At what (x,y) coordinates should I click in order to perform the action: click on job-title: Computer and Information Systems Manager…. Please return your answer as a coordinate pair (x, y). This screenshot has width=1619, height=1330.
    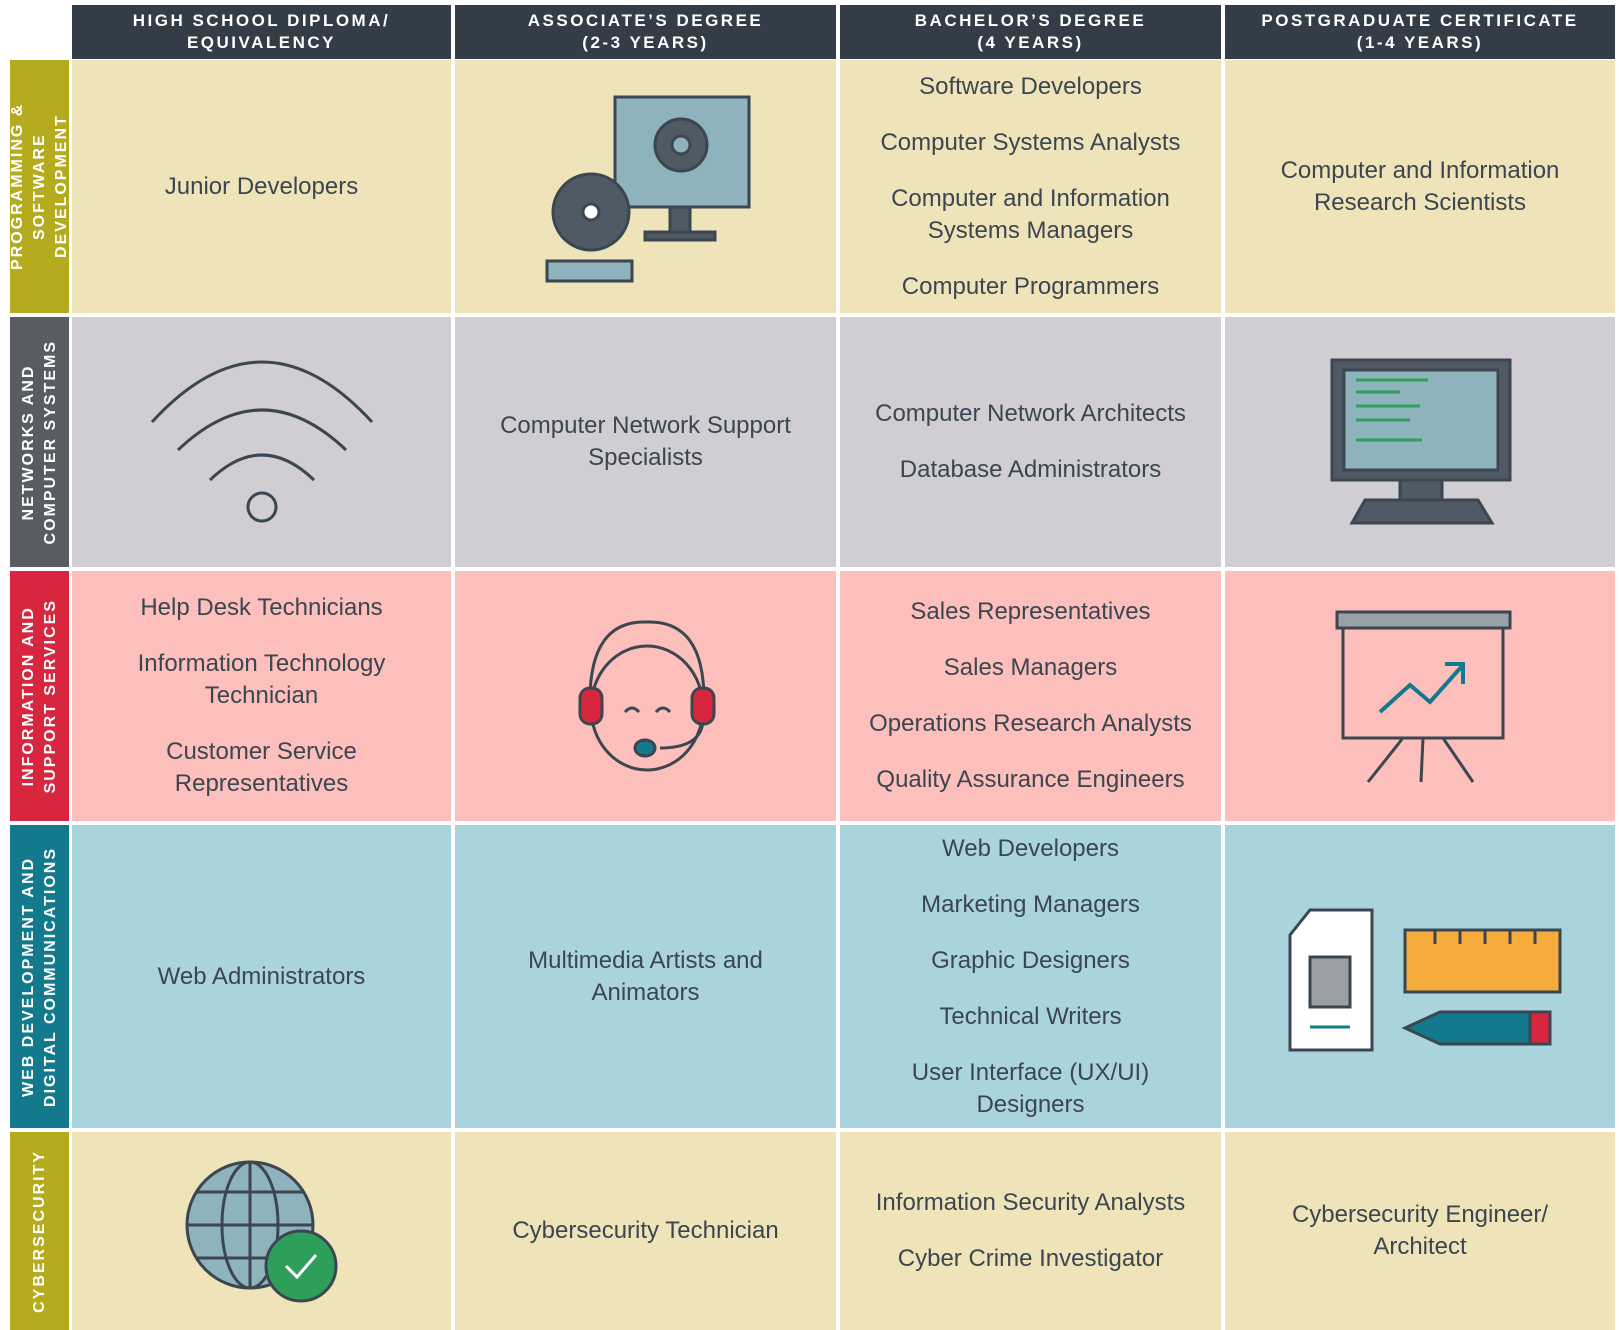
    Looking at the image, I should click on (1030, 214).